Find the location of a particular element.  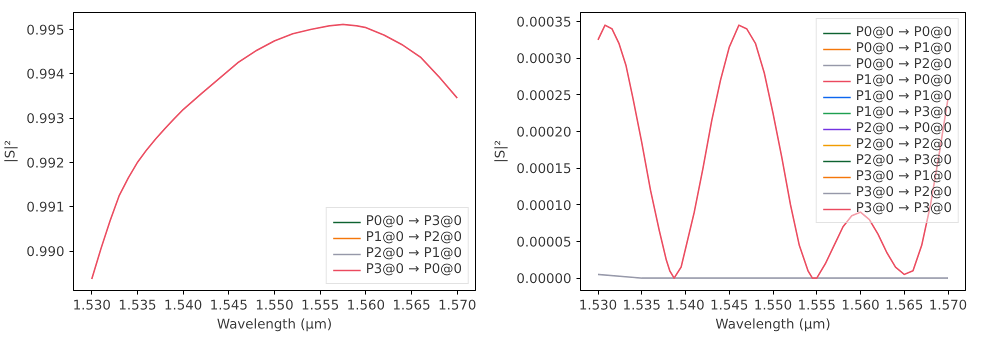

y-tick-label: 0.992 is located at coordinates (45, 164).